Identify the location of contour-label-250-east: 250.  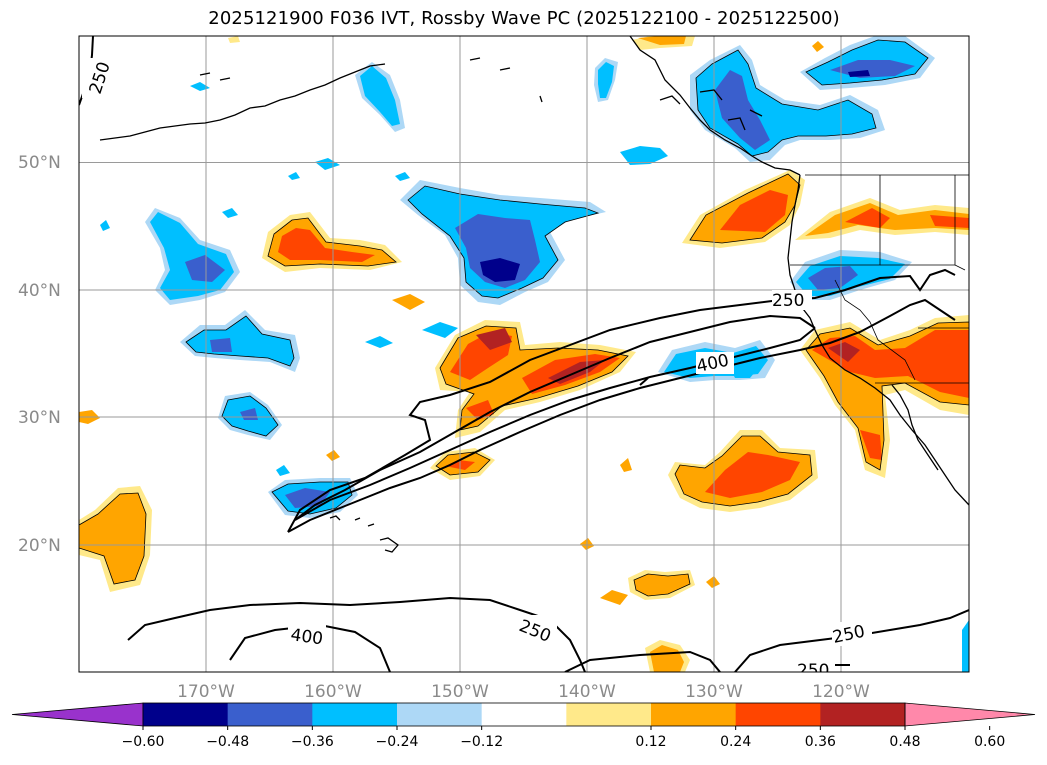
(788, 301).